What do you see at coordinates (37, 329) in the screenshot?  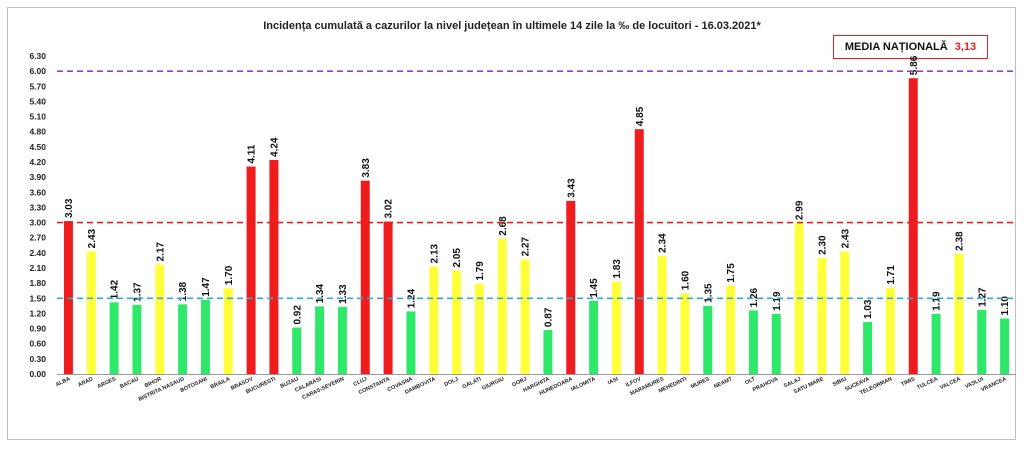 I see `y-tick-label: 0.90` at bounding box center [37, 329].